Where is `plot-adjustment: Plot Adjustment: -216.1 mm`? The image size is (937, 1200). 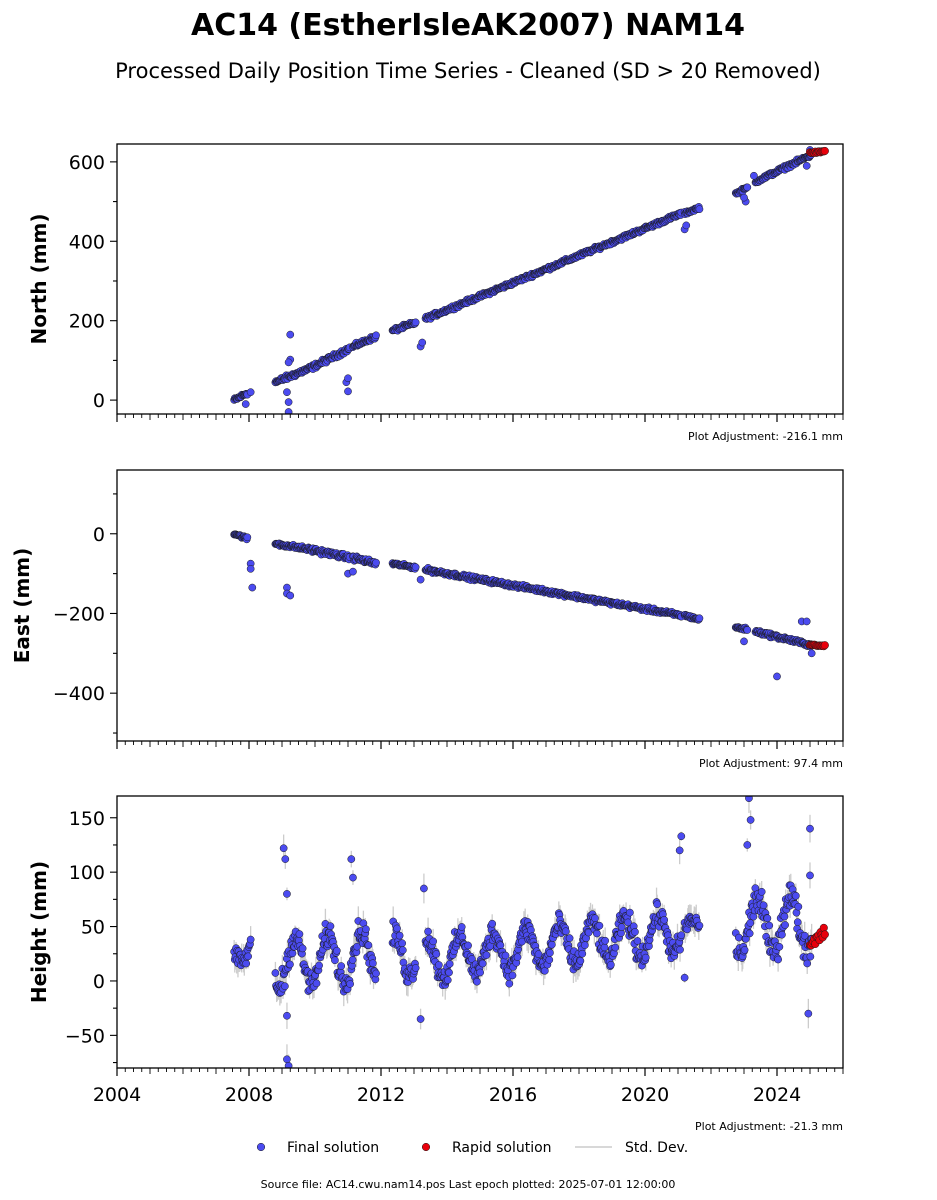
plot-adjustment: Plot Adjustment: -216.1 mm is located at coordinates (765, 436).